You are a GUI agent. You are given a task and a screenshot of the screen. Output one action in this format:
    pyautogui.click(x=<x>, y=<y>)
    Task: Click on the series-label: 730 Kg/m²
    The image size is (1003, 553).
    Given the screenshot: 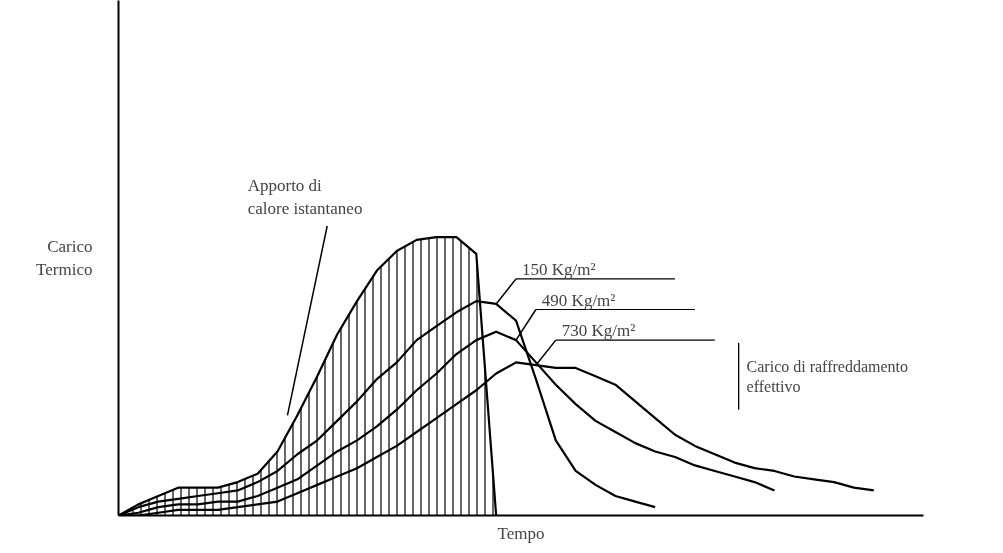 What is the action you would take?
    pyautogui.click(x=598, y=331)
    